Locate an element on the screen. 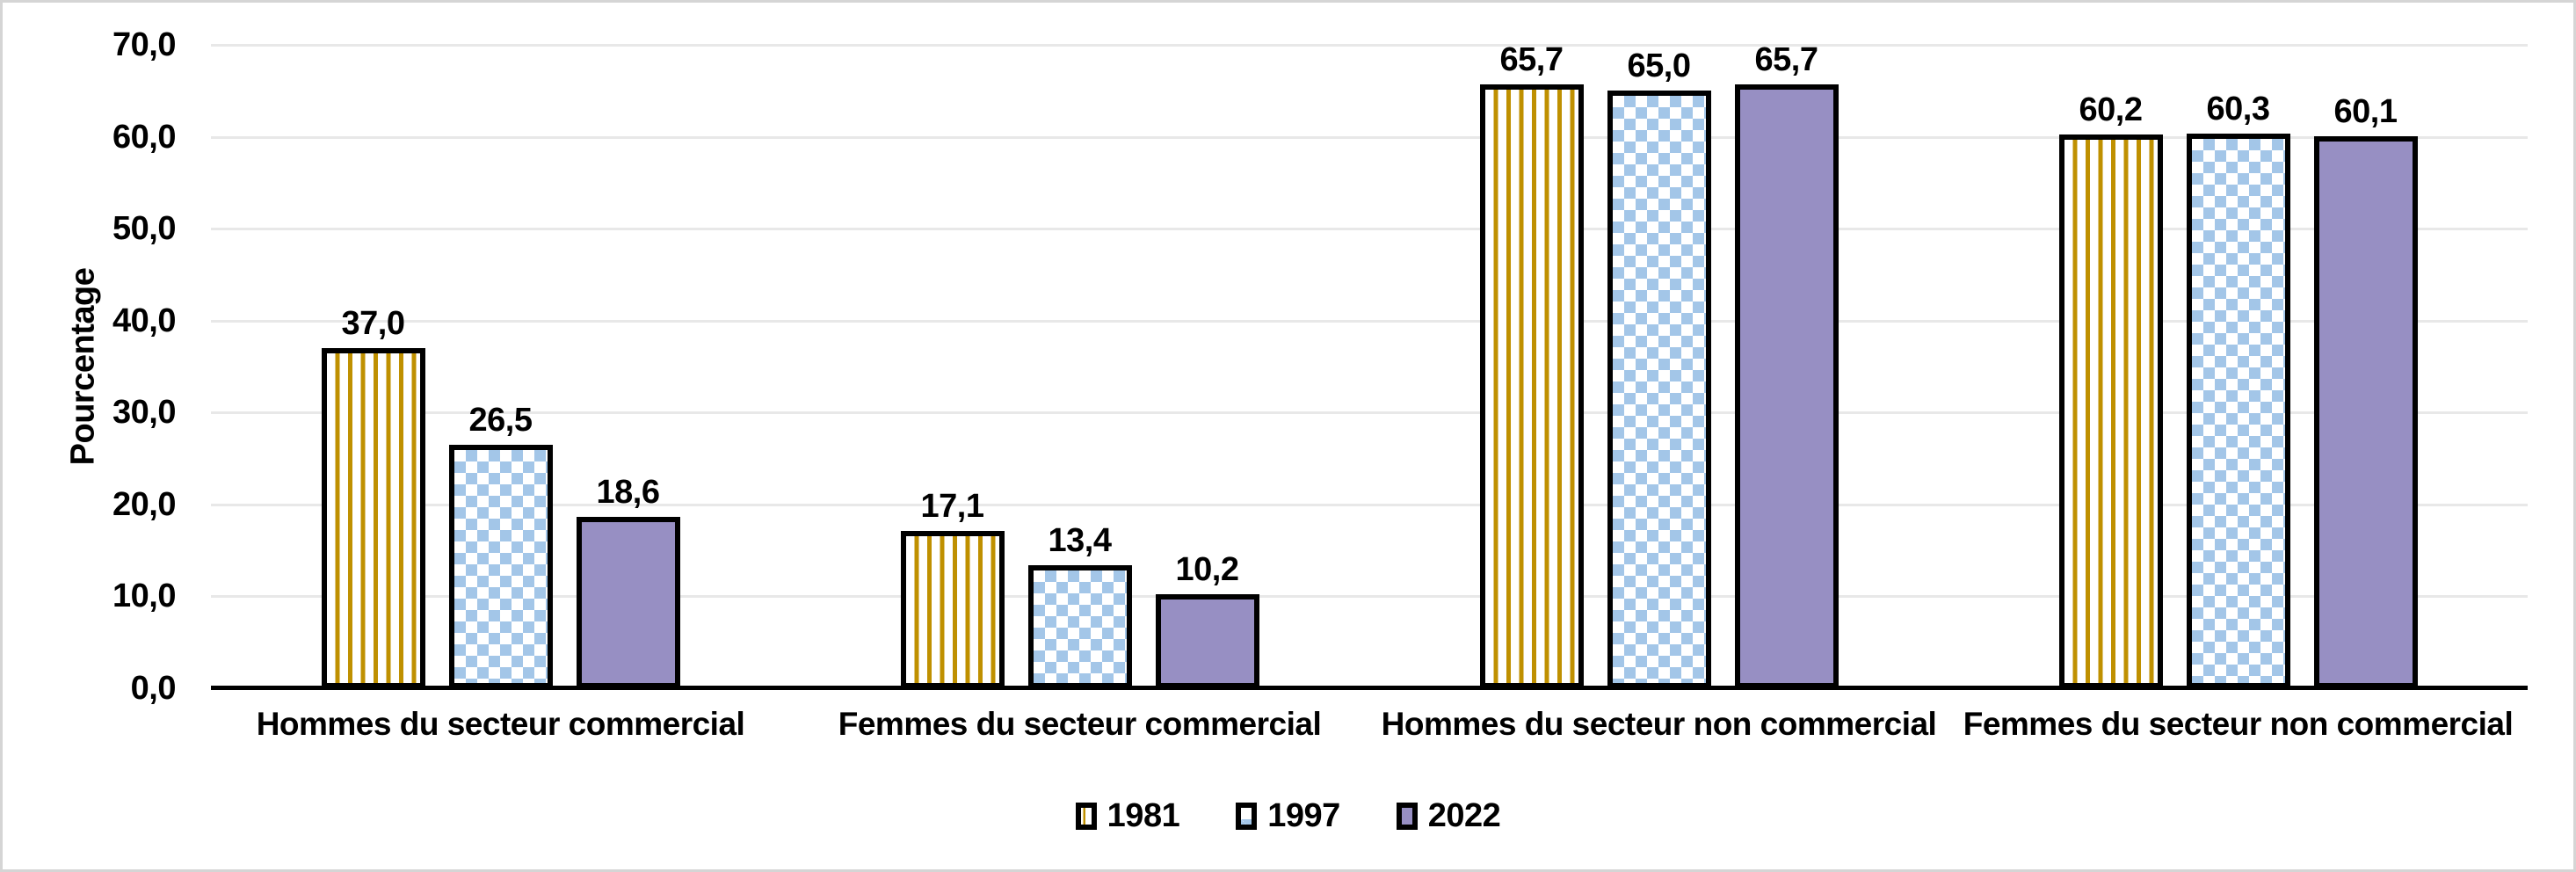 This screenshot has height=872, width=2576. legend: 1981 1997 2022 is located at coordinates (1288, 816).